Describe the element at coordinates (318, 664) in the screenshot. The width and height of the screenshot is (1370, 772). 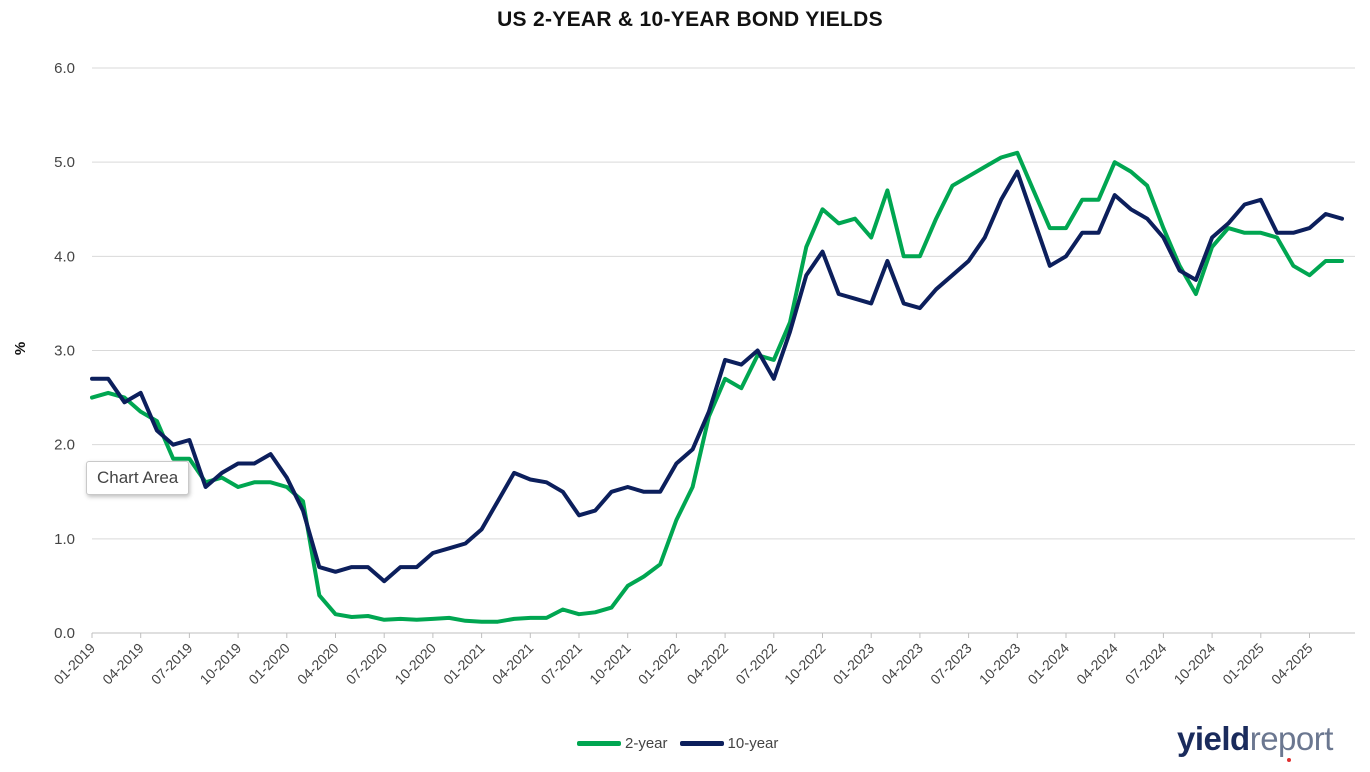
I see `x-tick-label: 04-2020` at that location.